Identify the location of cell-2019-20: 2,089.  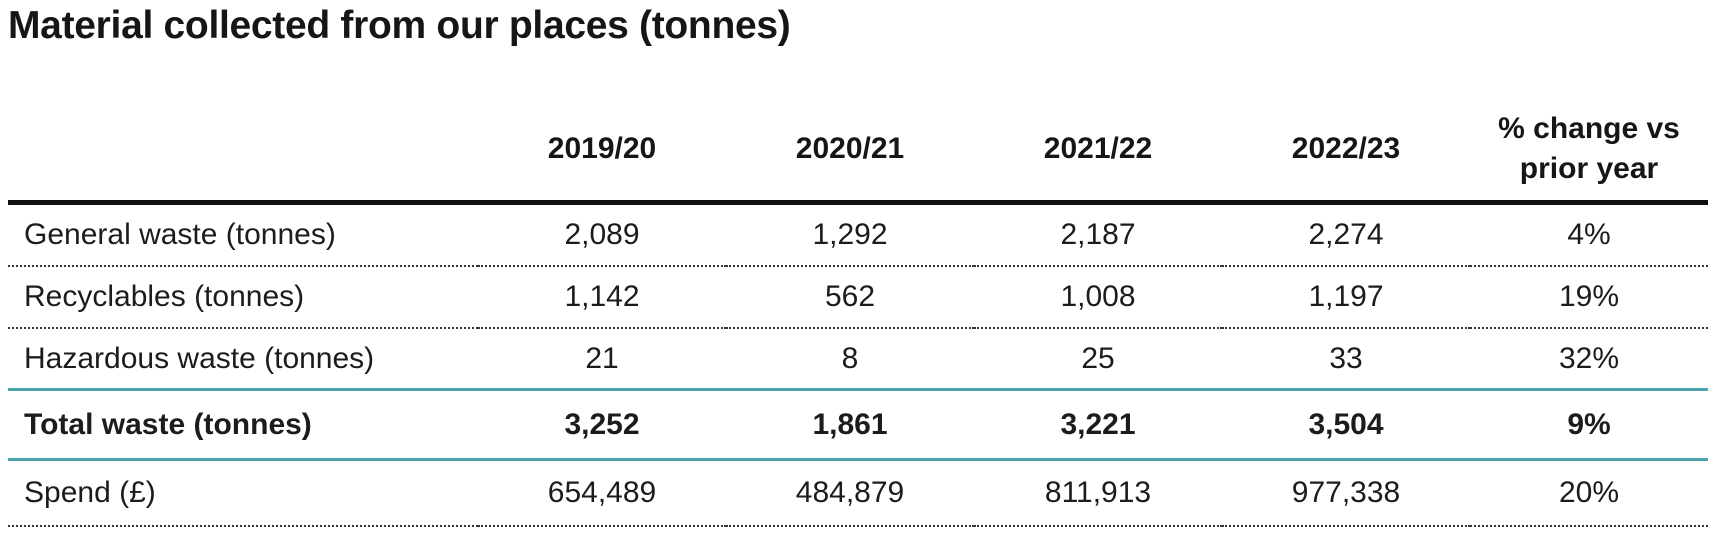
(602, 234).